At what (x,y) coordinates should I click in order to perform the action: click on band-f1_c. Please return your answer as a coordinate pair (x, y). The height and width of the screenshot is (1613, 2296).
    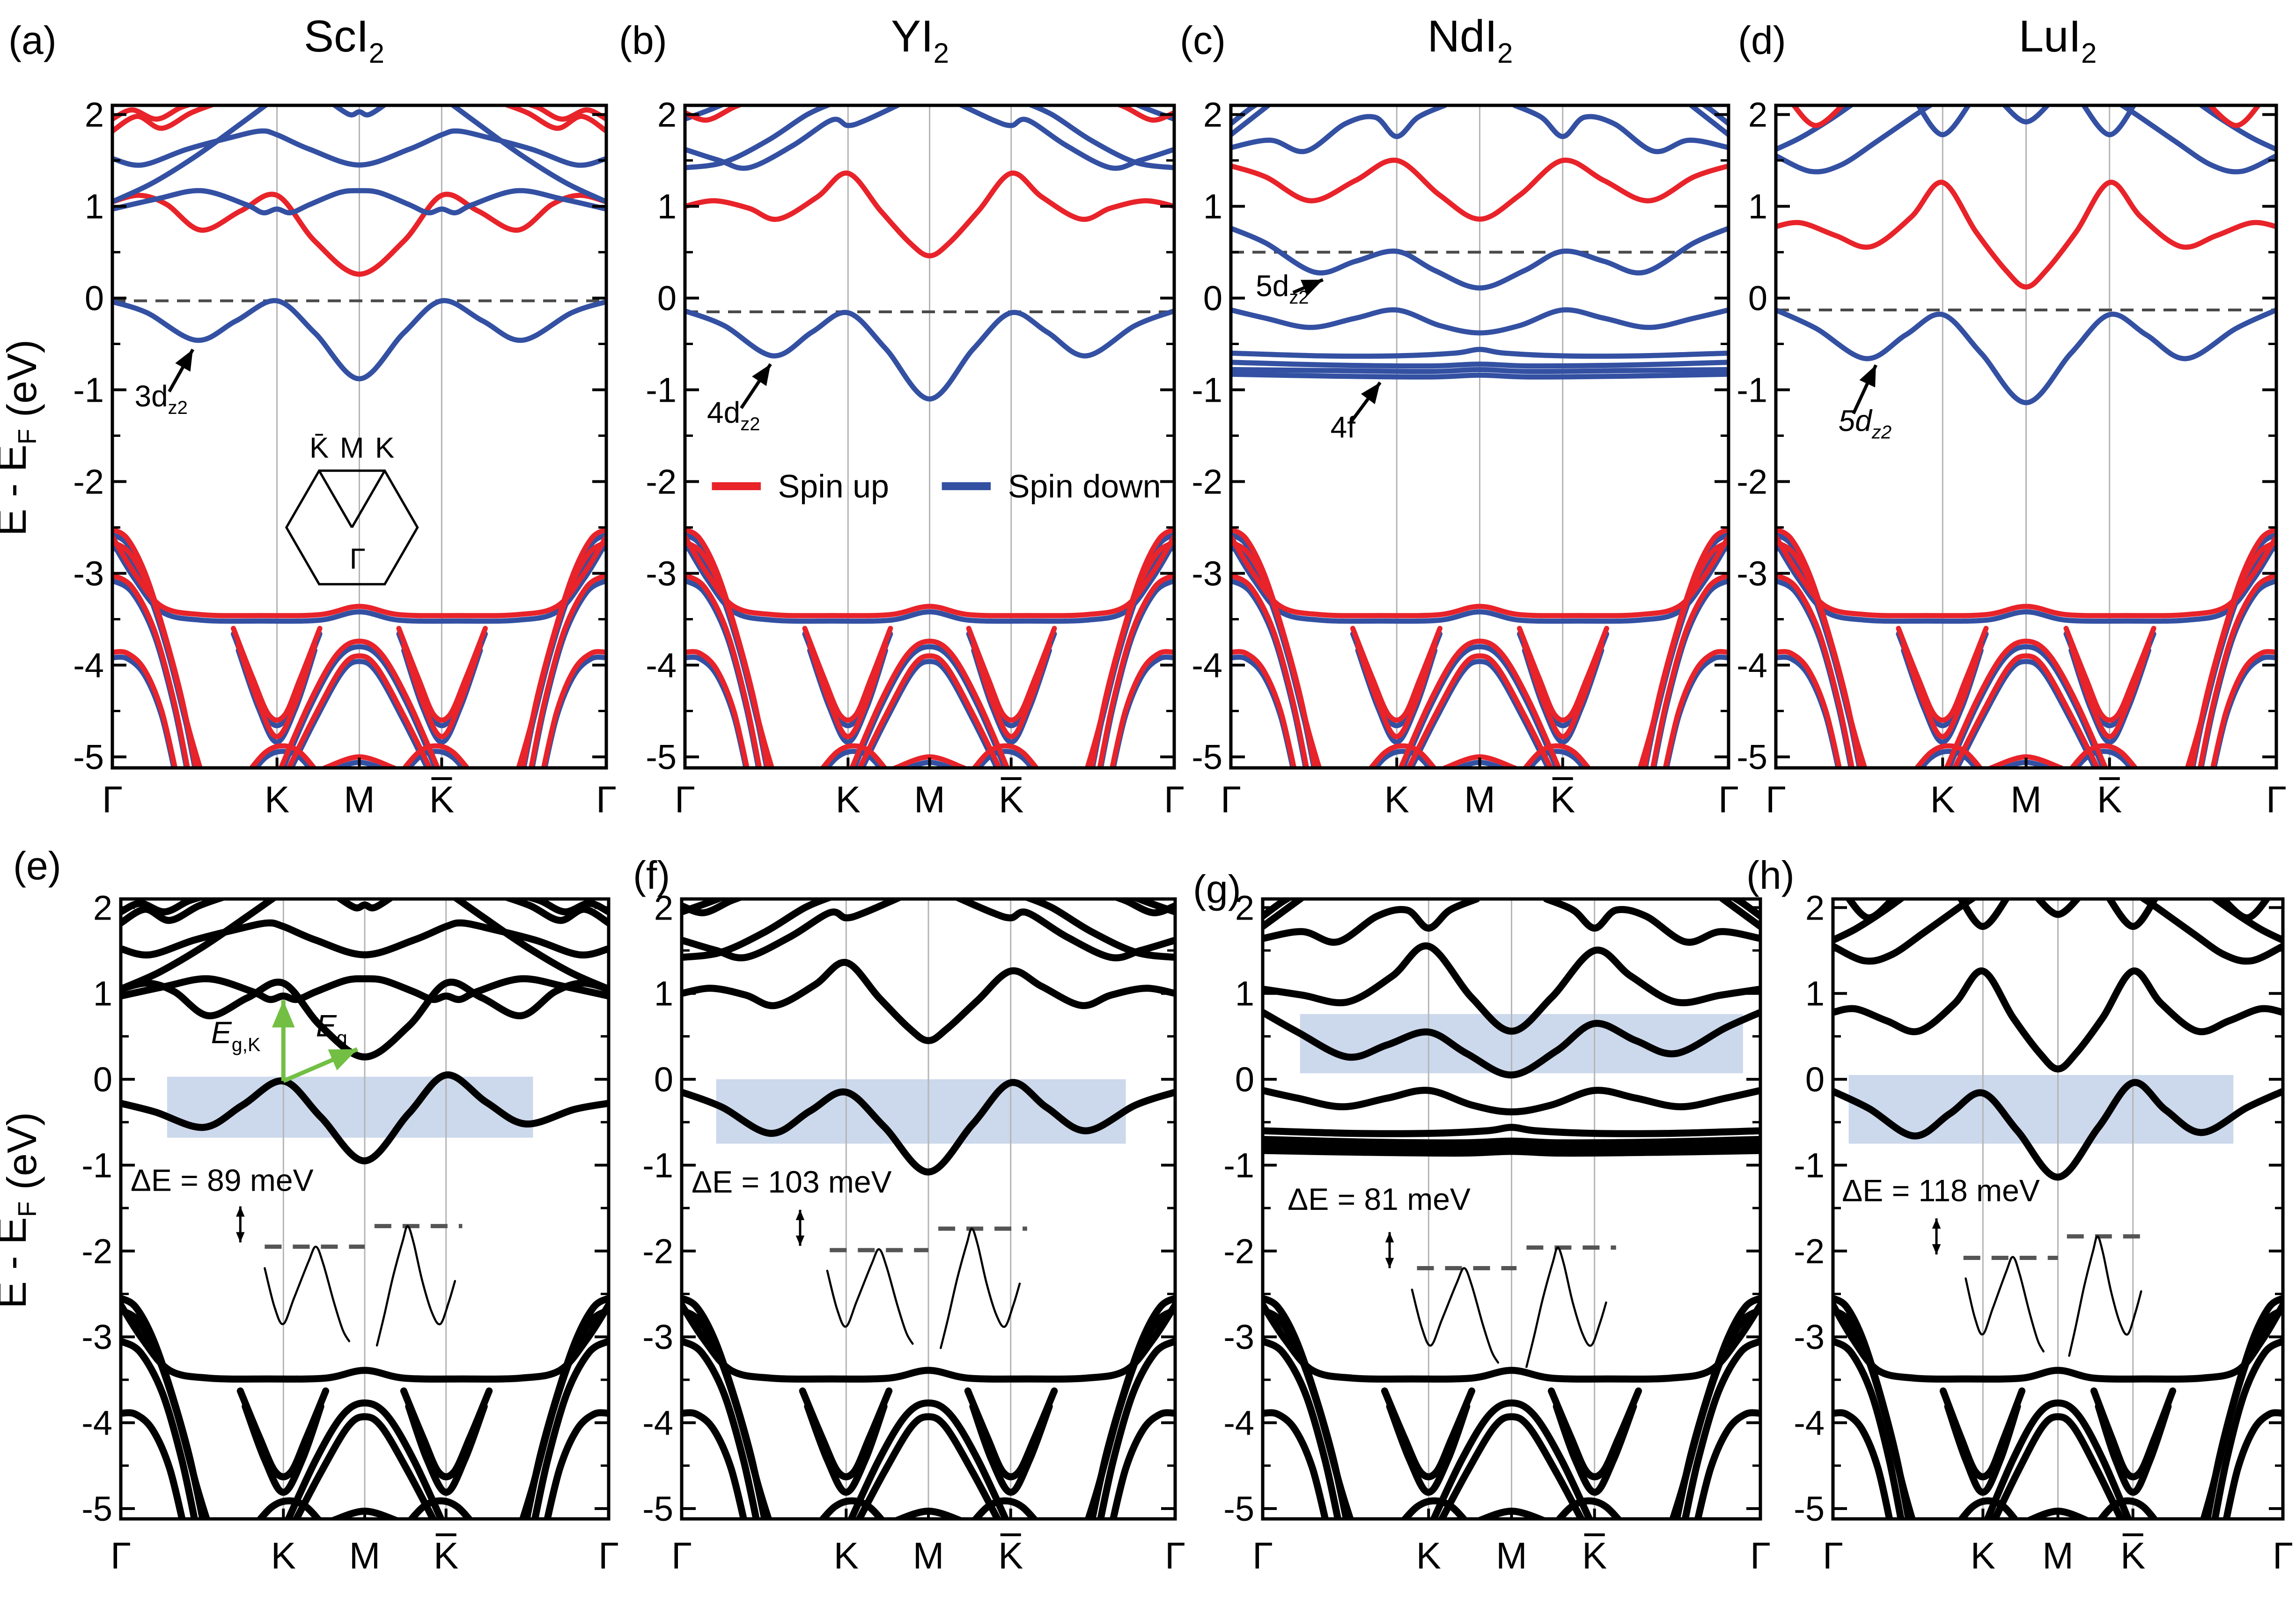
    Looking at the image, I should click on (1480, 353).